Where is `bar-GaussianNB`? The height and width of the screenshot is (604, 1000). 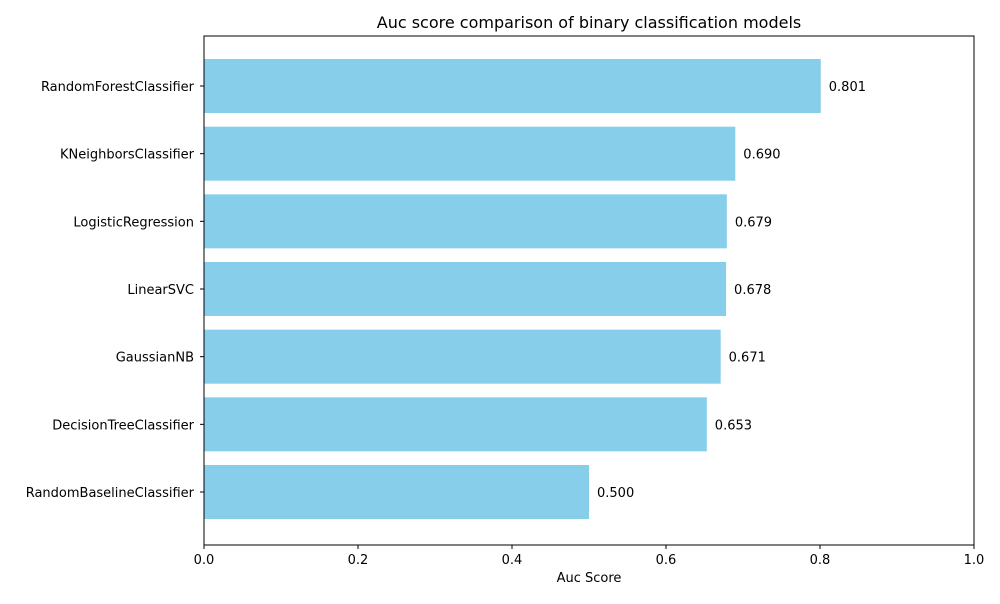
bar-GaussianNB is located at coordinates (462, 356).